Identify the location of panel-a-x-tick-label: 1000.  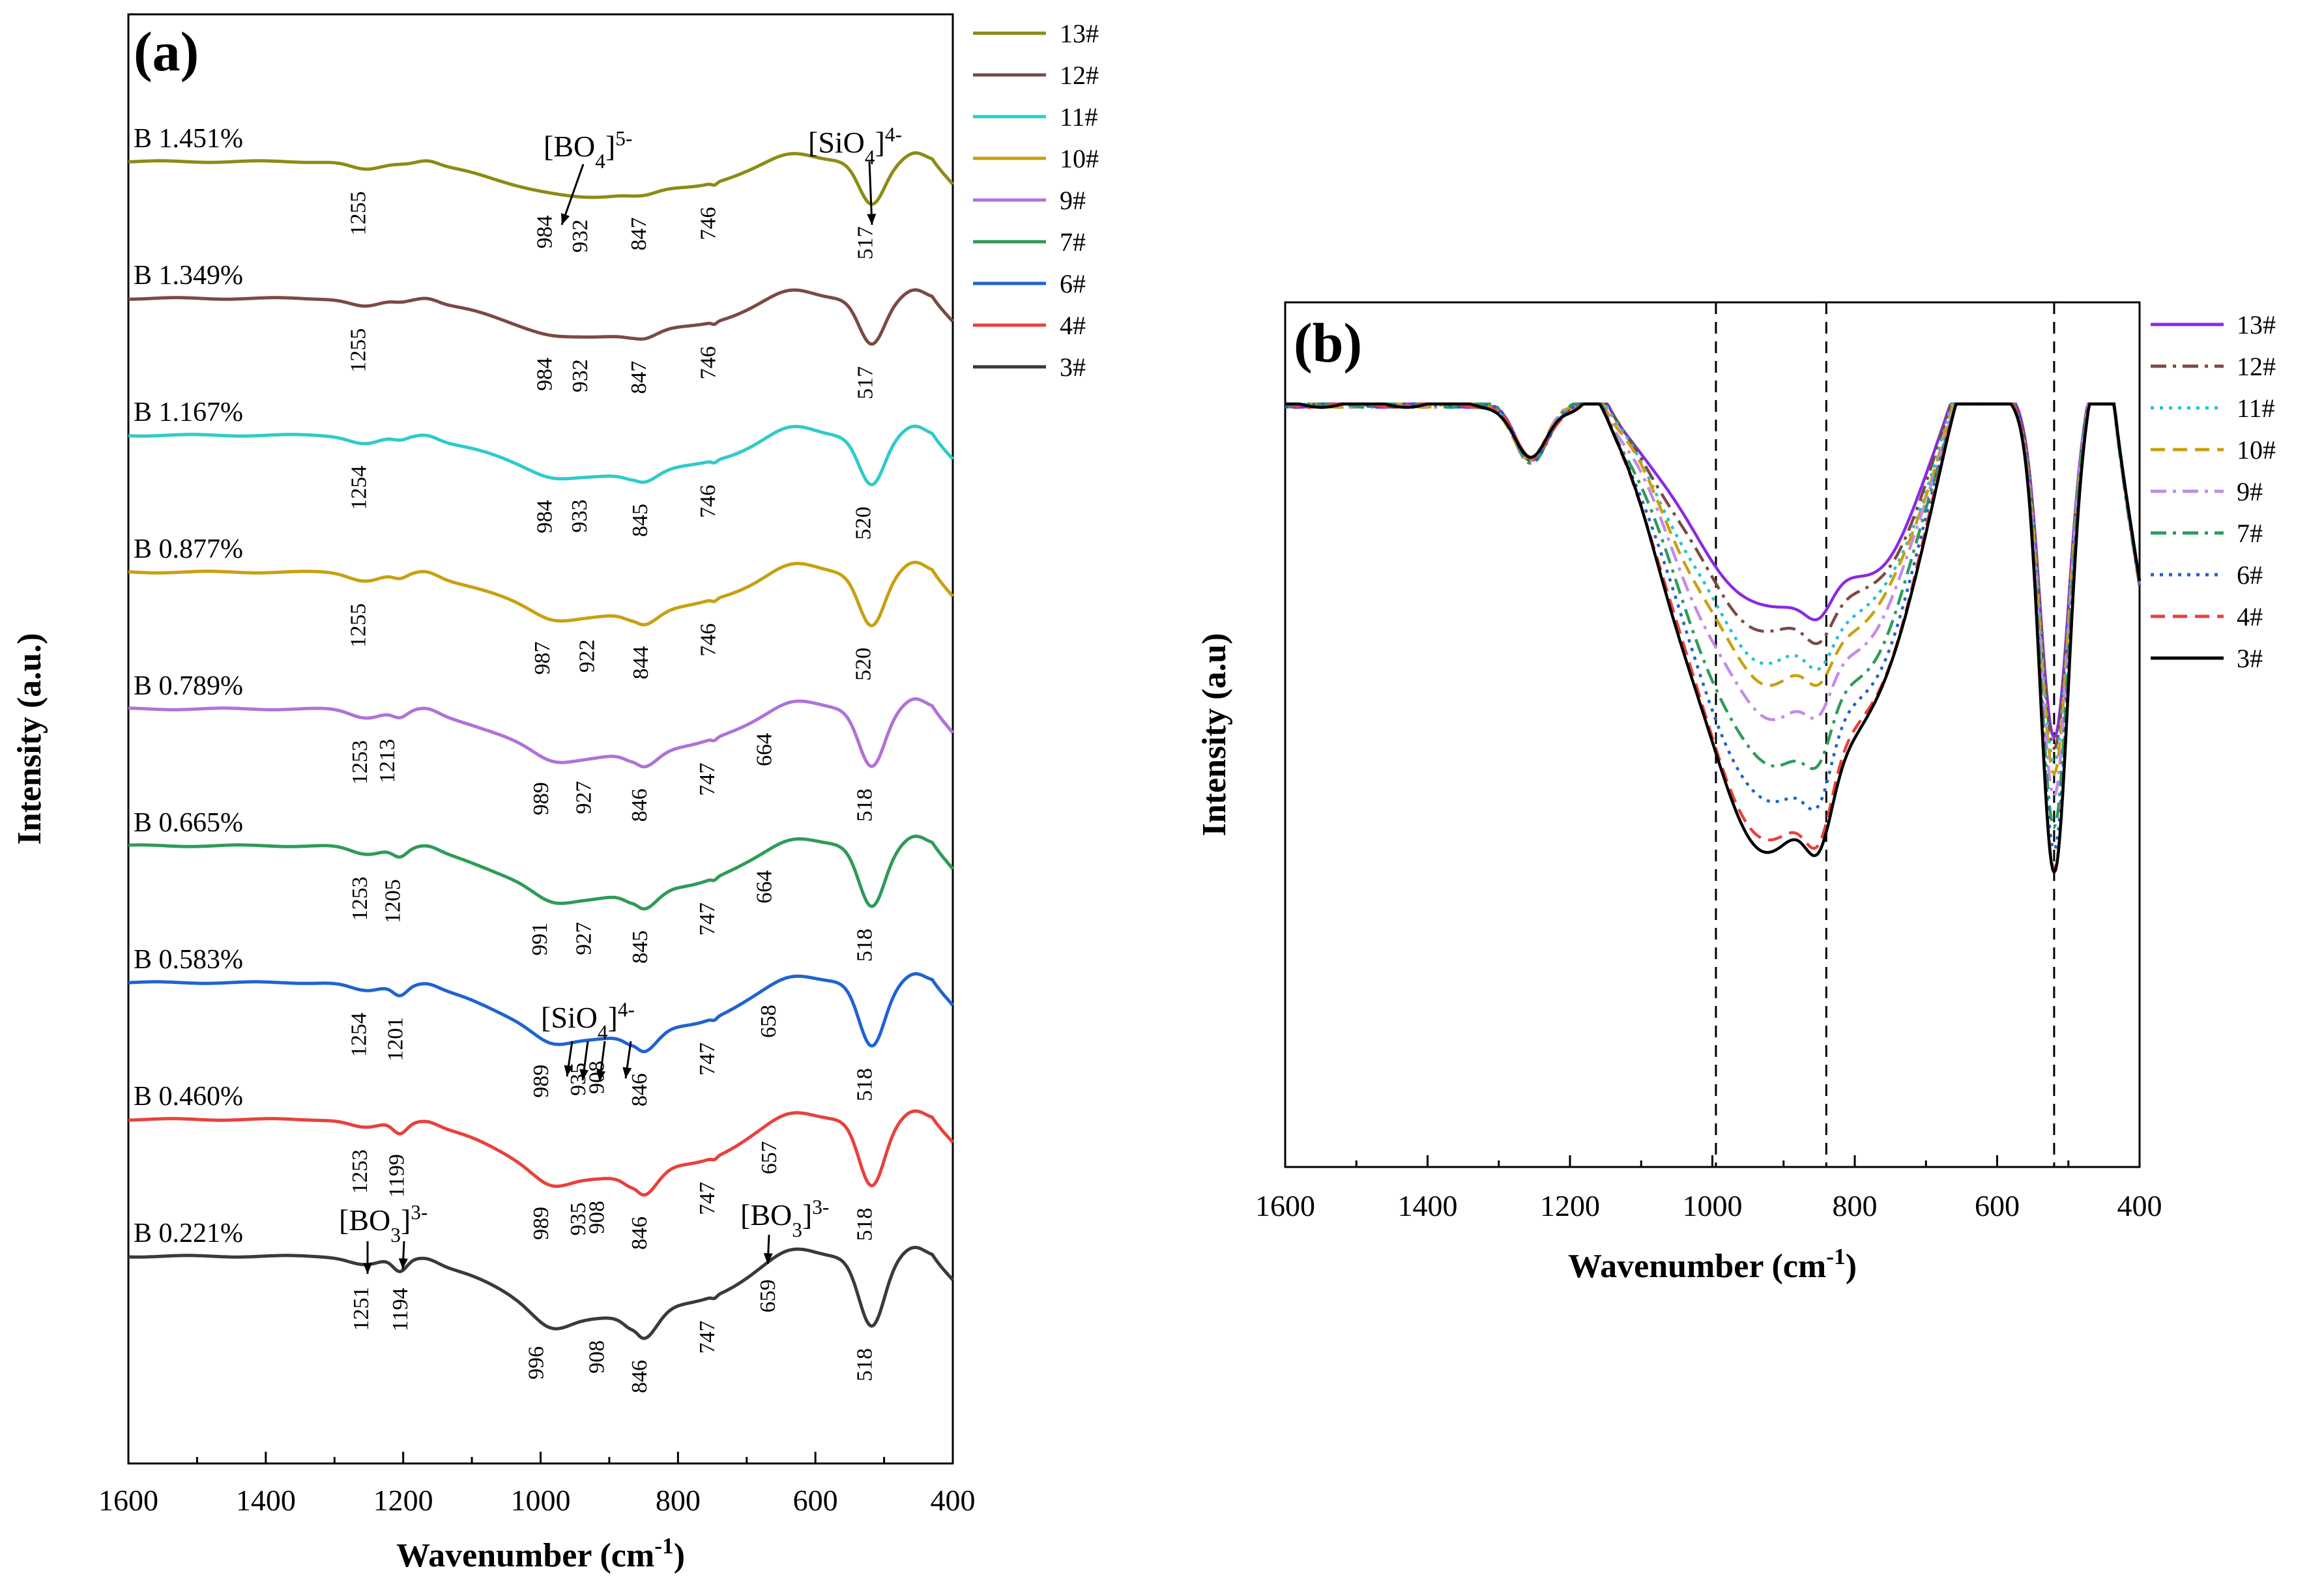
(541, 1501).